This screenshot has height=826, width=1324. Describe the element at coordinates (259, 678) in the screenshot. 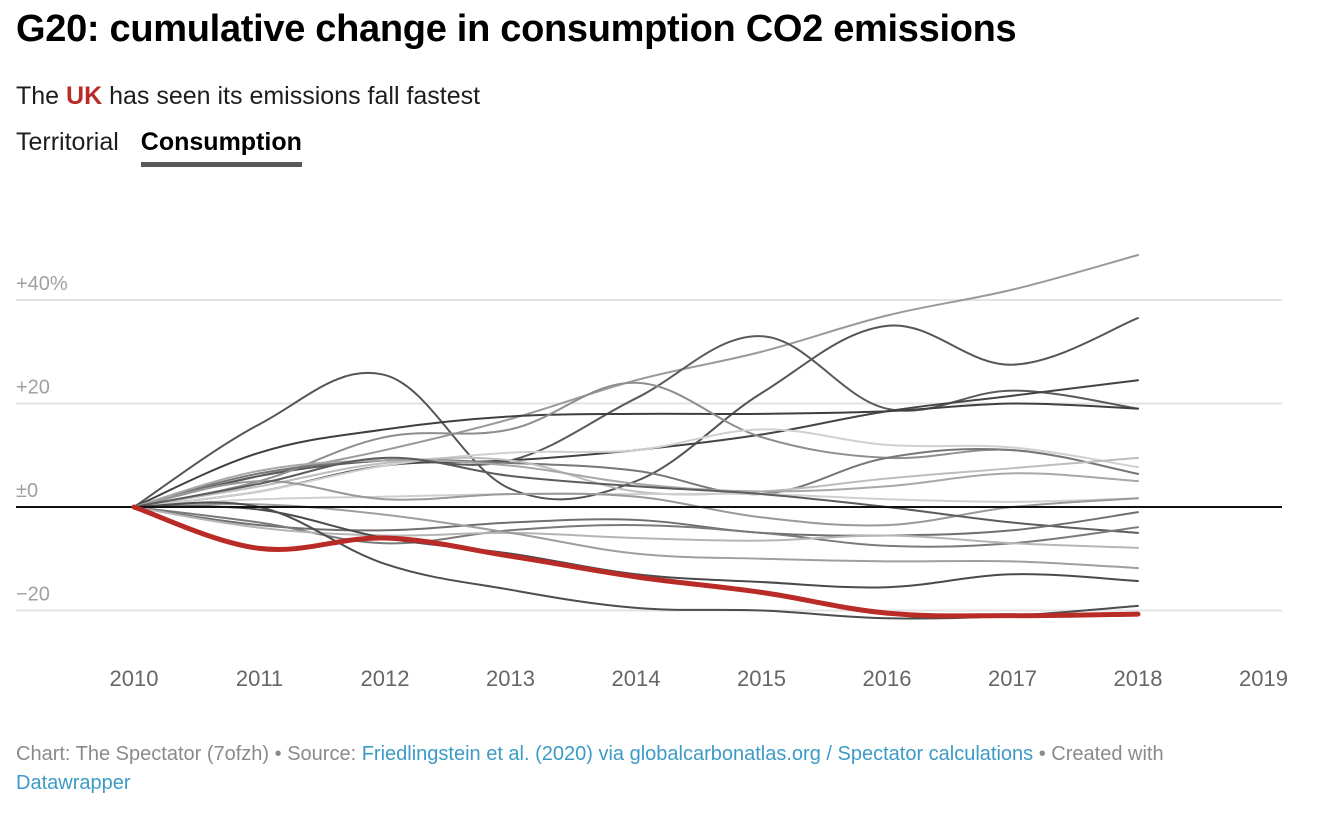

I see `x-tick-label: 2011` at that location.